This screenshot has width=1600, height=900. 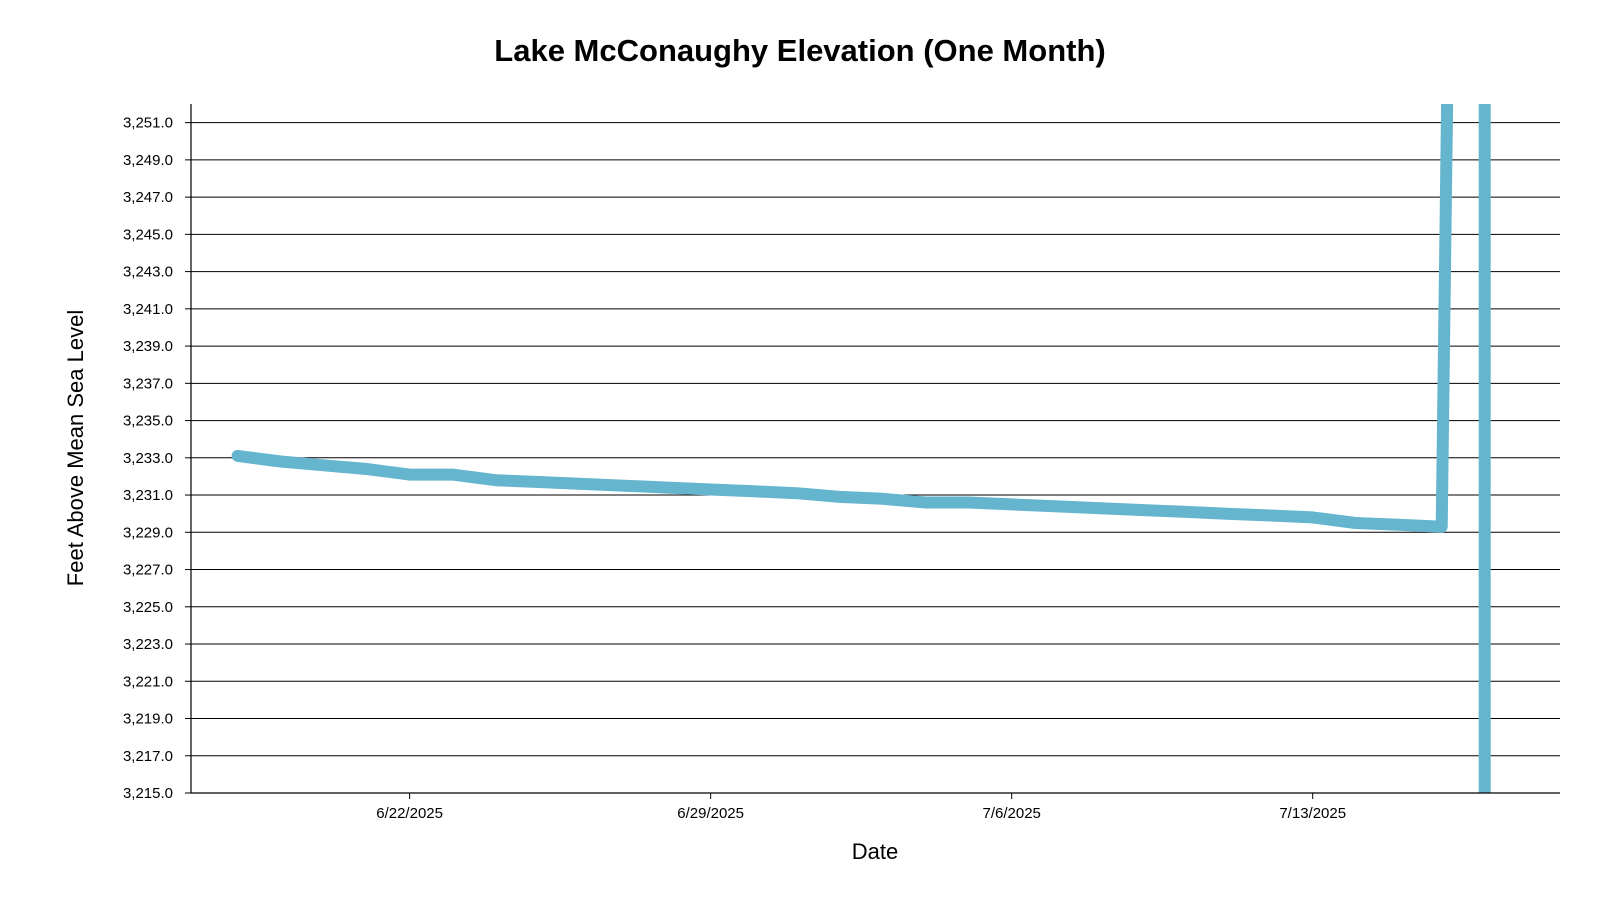 I want to click on y-tick-label: 3,249.0, so click(x=148, y=160).